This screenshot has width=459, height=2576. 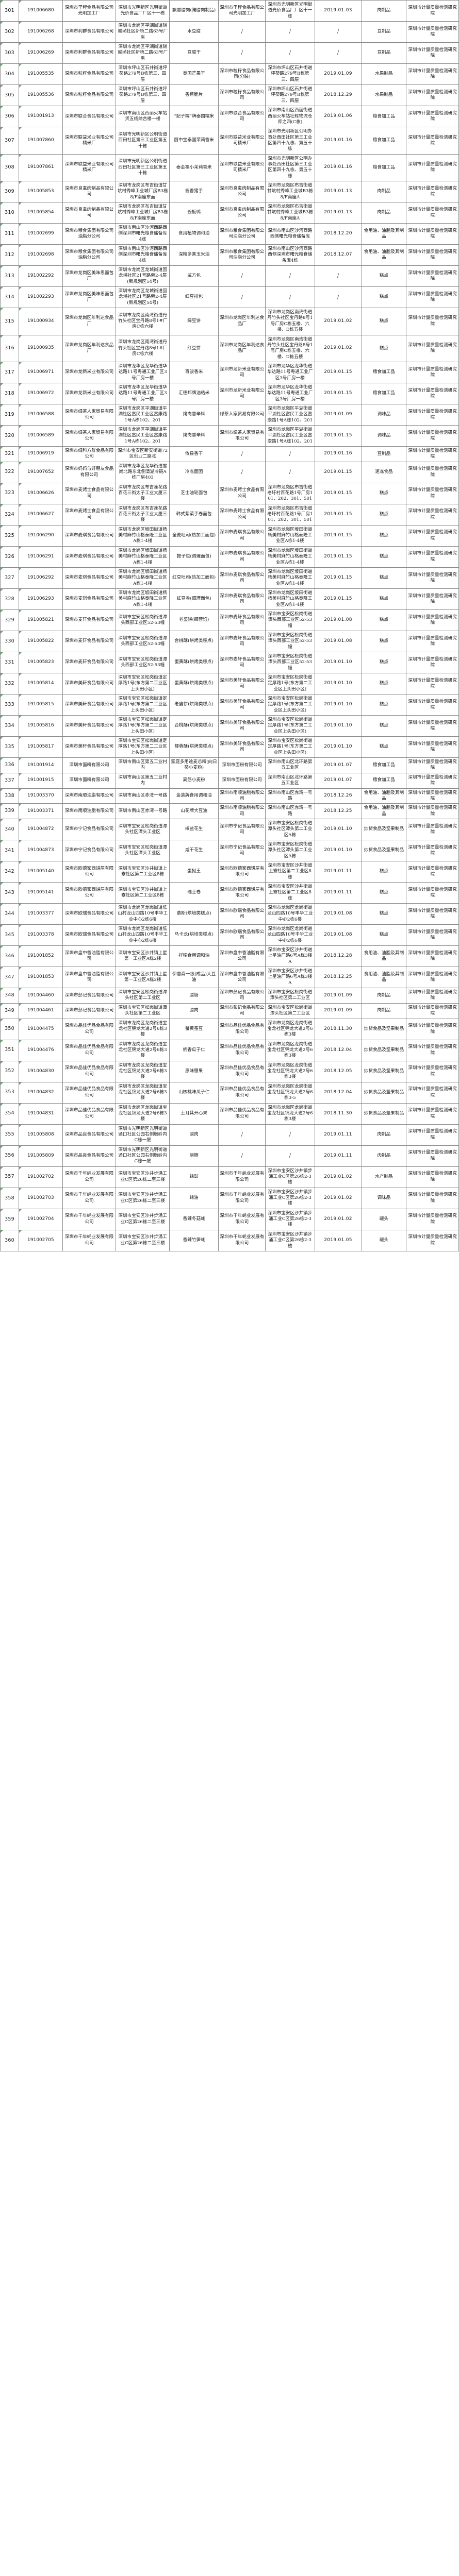 What do you see at coordinates (9, 781) in the screenshot?
I see `cell-sequence-number: 337` at bounding box center [9, 781].